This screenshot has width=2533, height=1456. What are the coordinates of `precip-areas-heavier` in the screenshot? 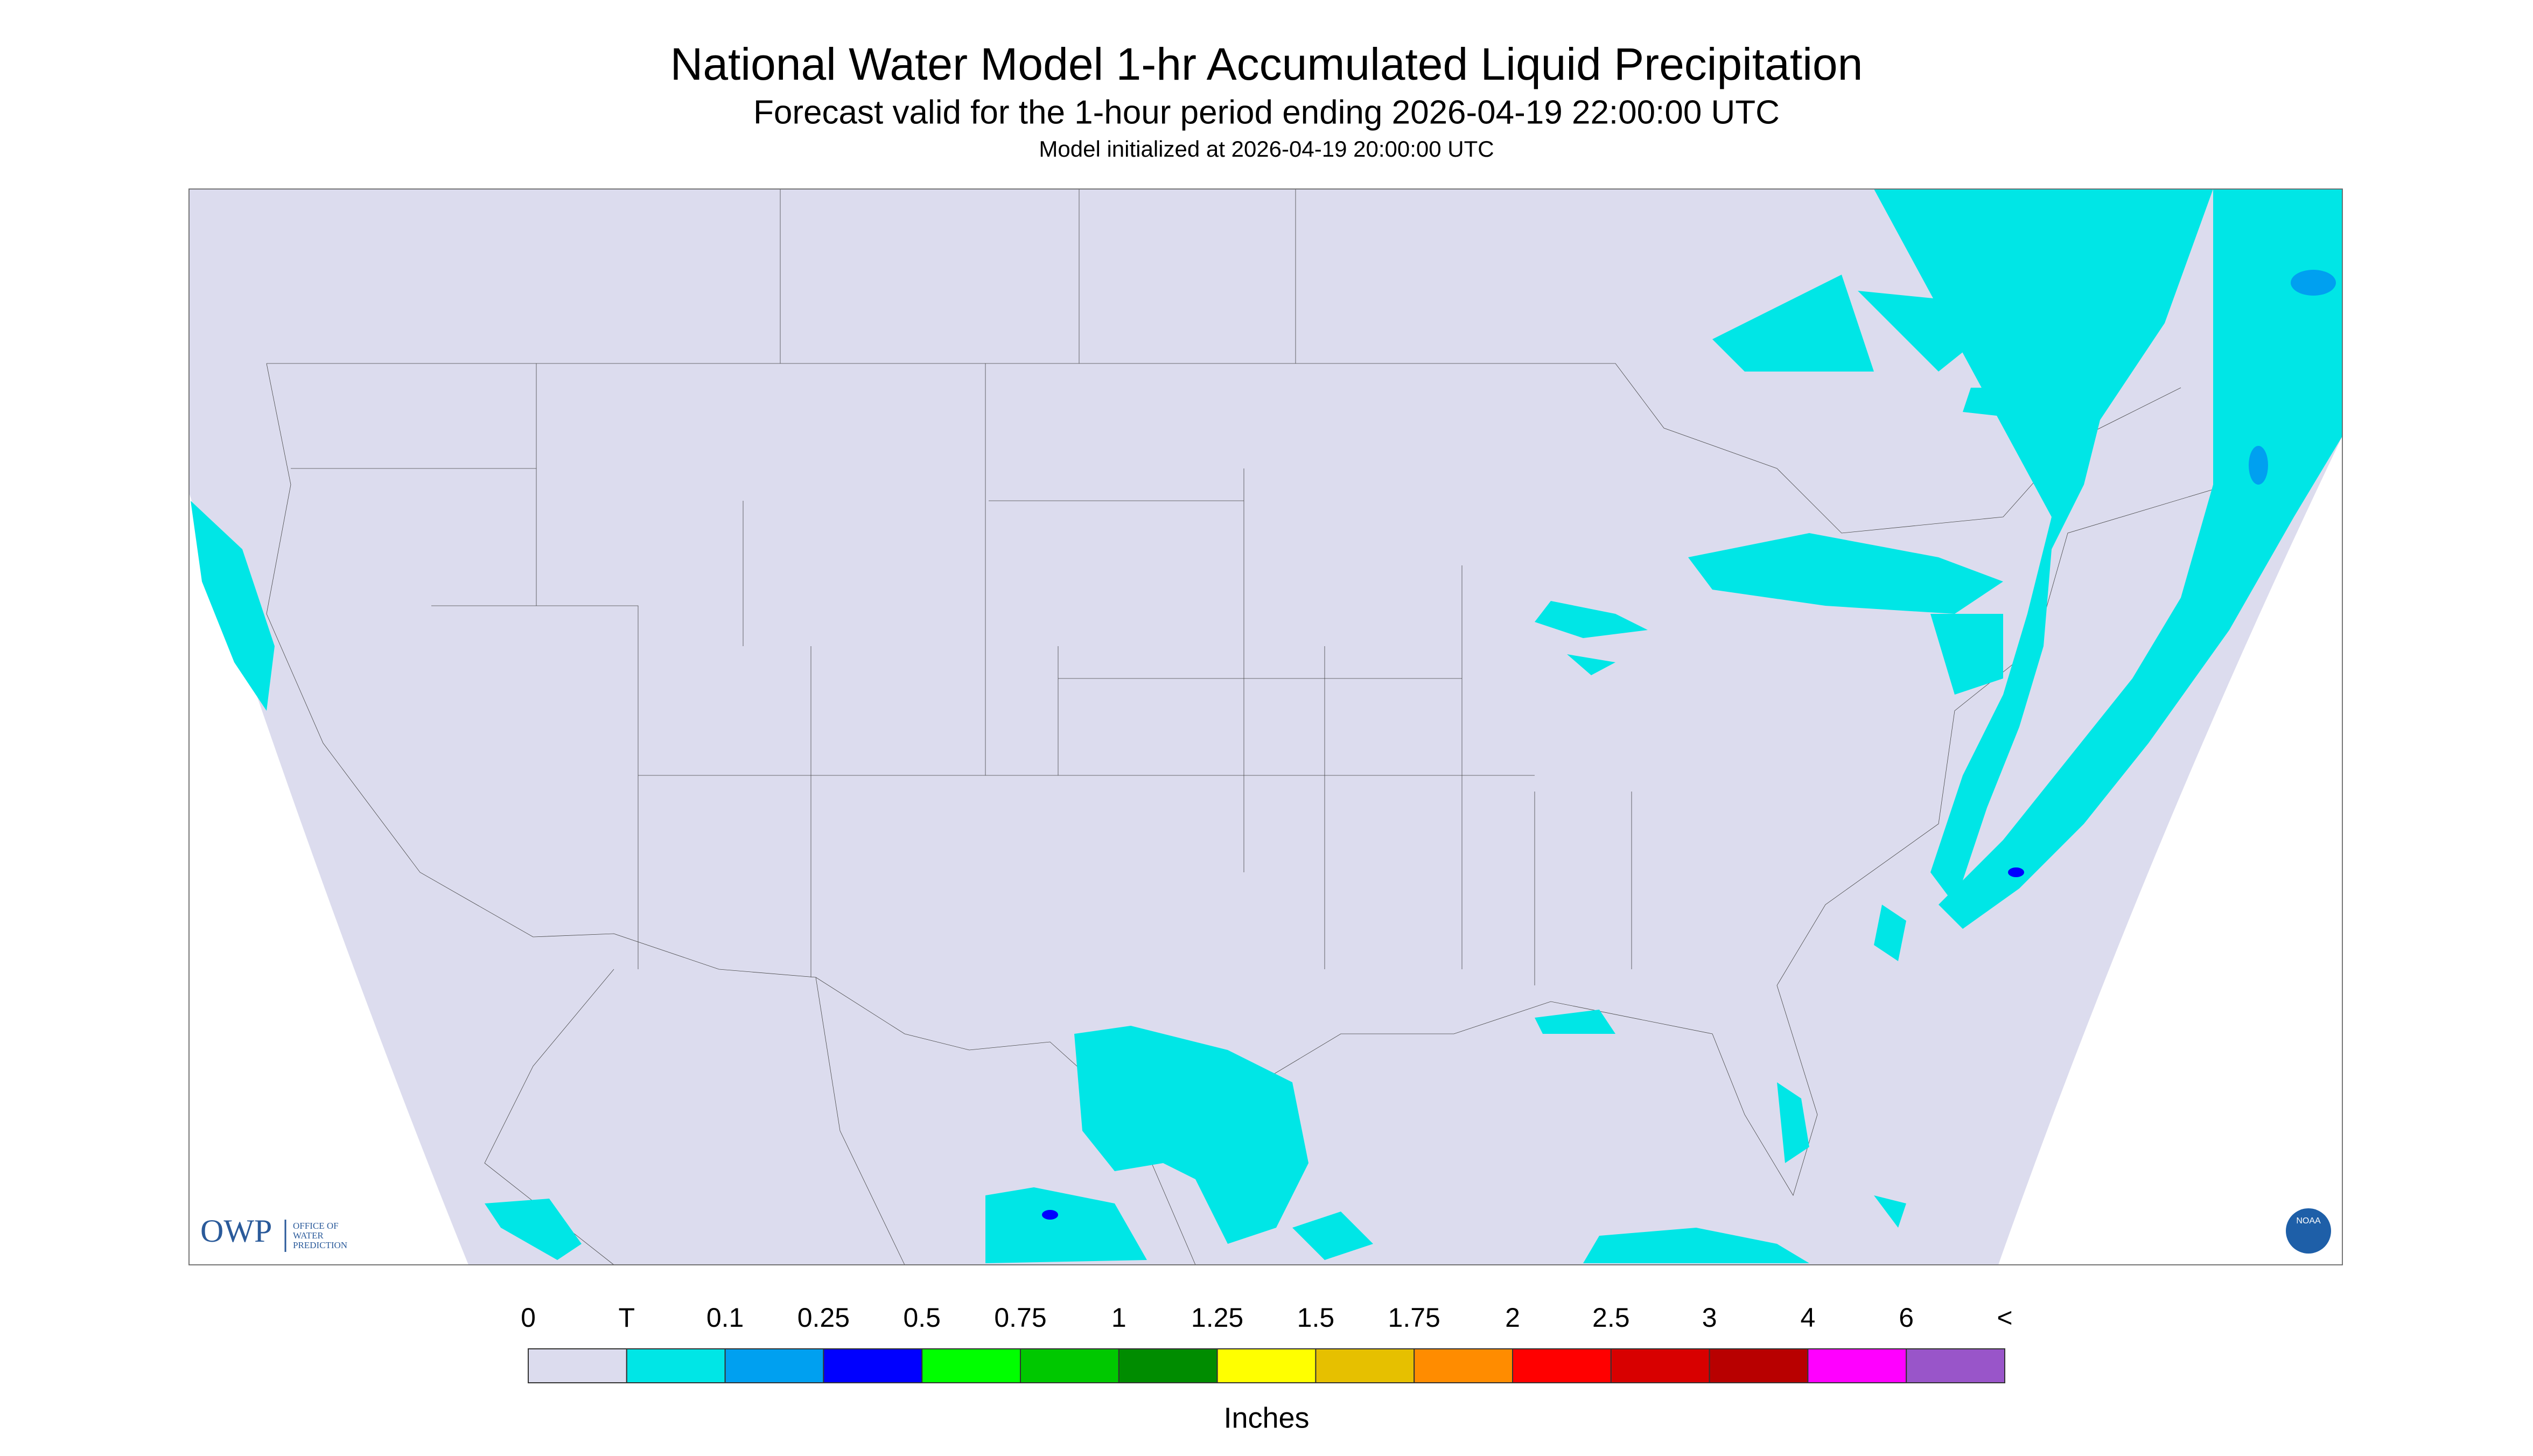 It's located at (2292, 377).